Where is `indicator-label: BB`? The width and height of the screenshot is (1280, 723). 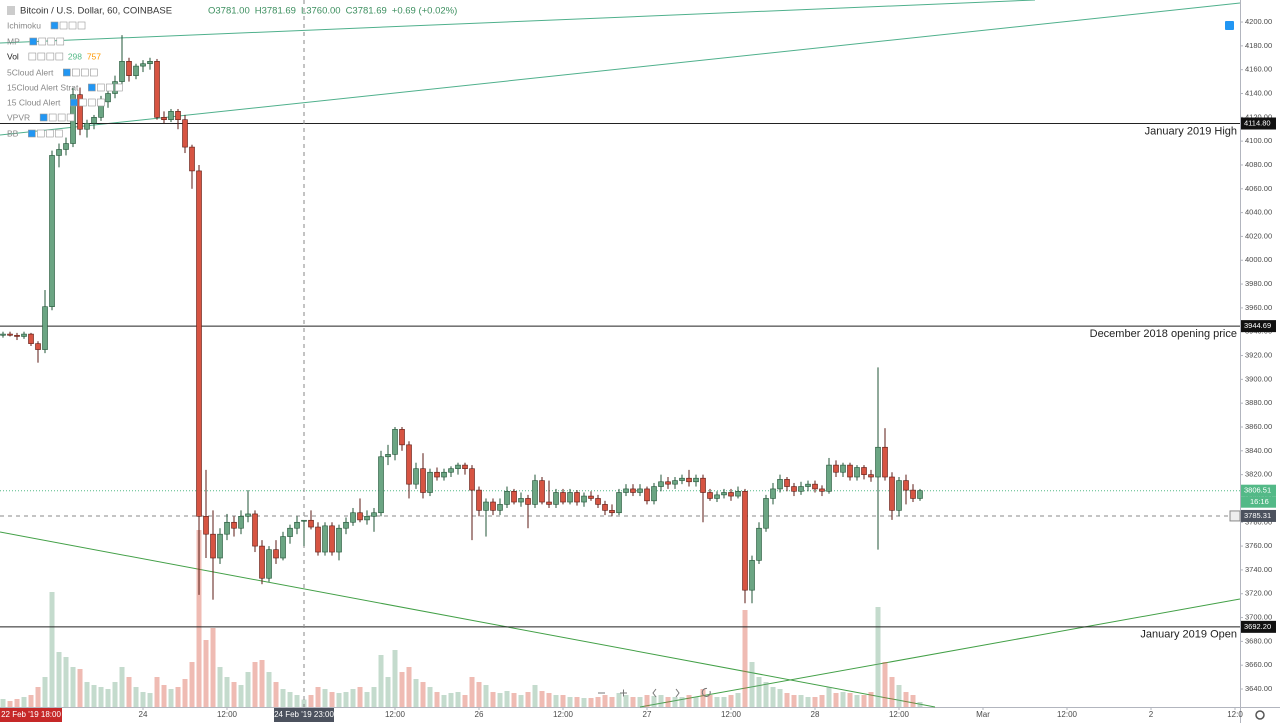
indicator-label: BB is located at coordinates (13, 133).